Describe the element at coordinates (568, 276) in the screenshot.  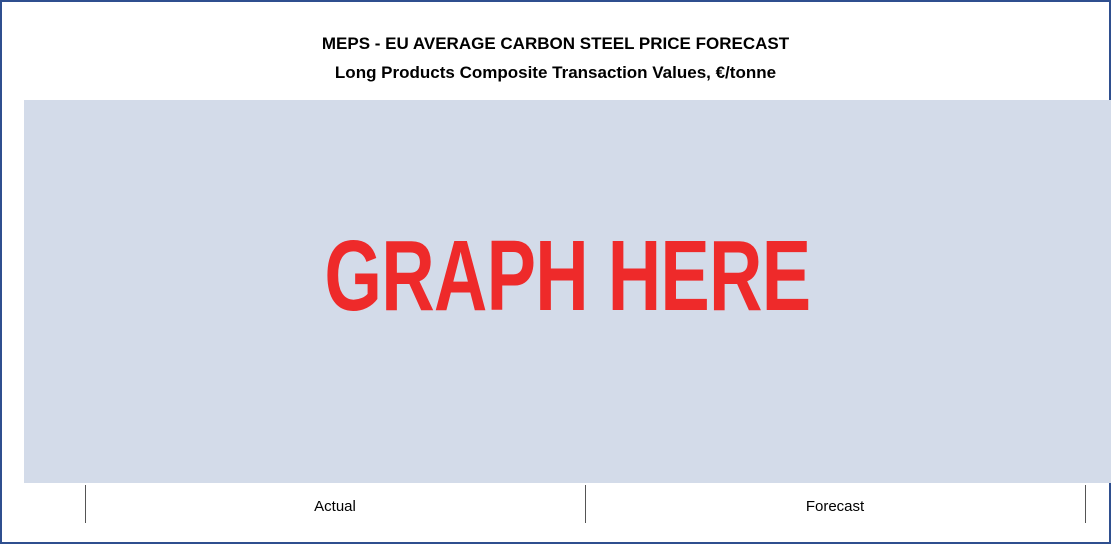
I see `placeholder: GRAPH HERE` at that location.